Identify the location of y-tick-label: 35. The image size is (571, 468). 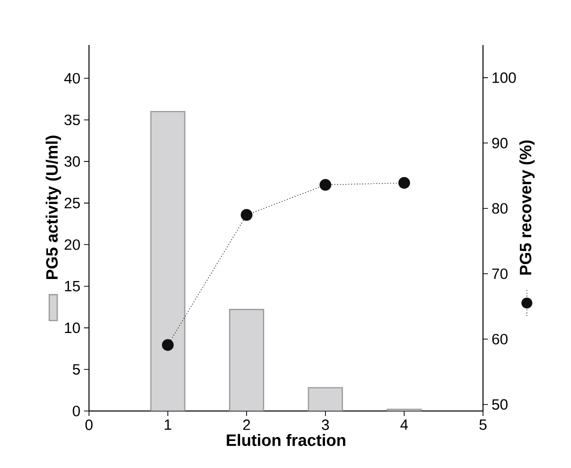
(72, 120).